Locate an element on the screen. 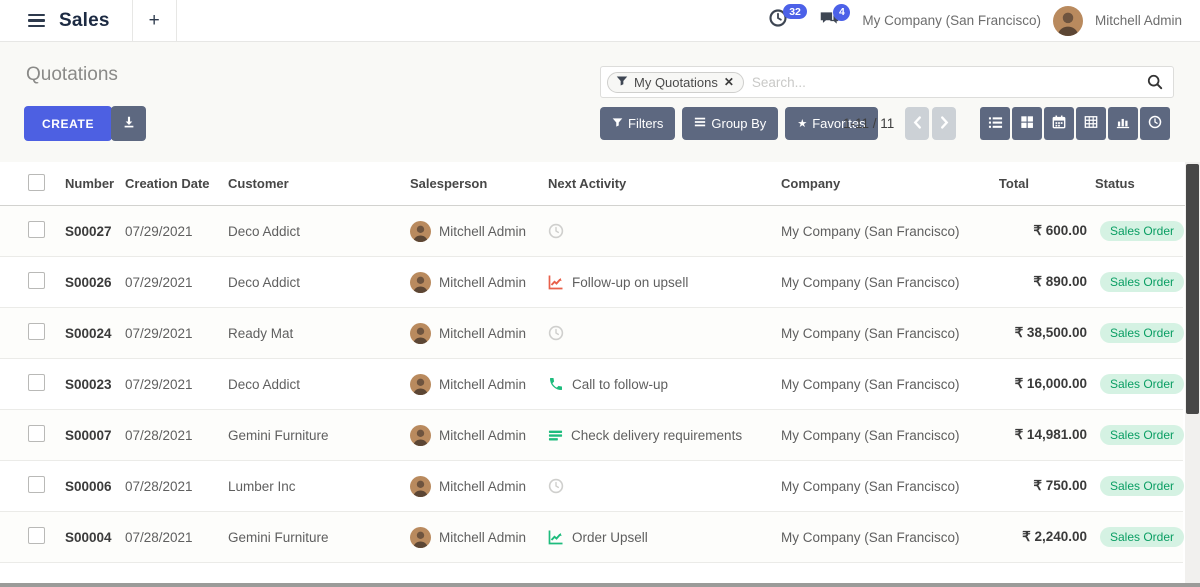 Image resolution: width=1200 pixels, height=587 pixels. vertical-scrollbar is located at coordinates (1192, 374).